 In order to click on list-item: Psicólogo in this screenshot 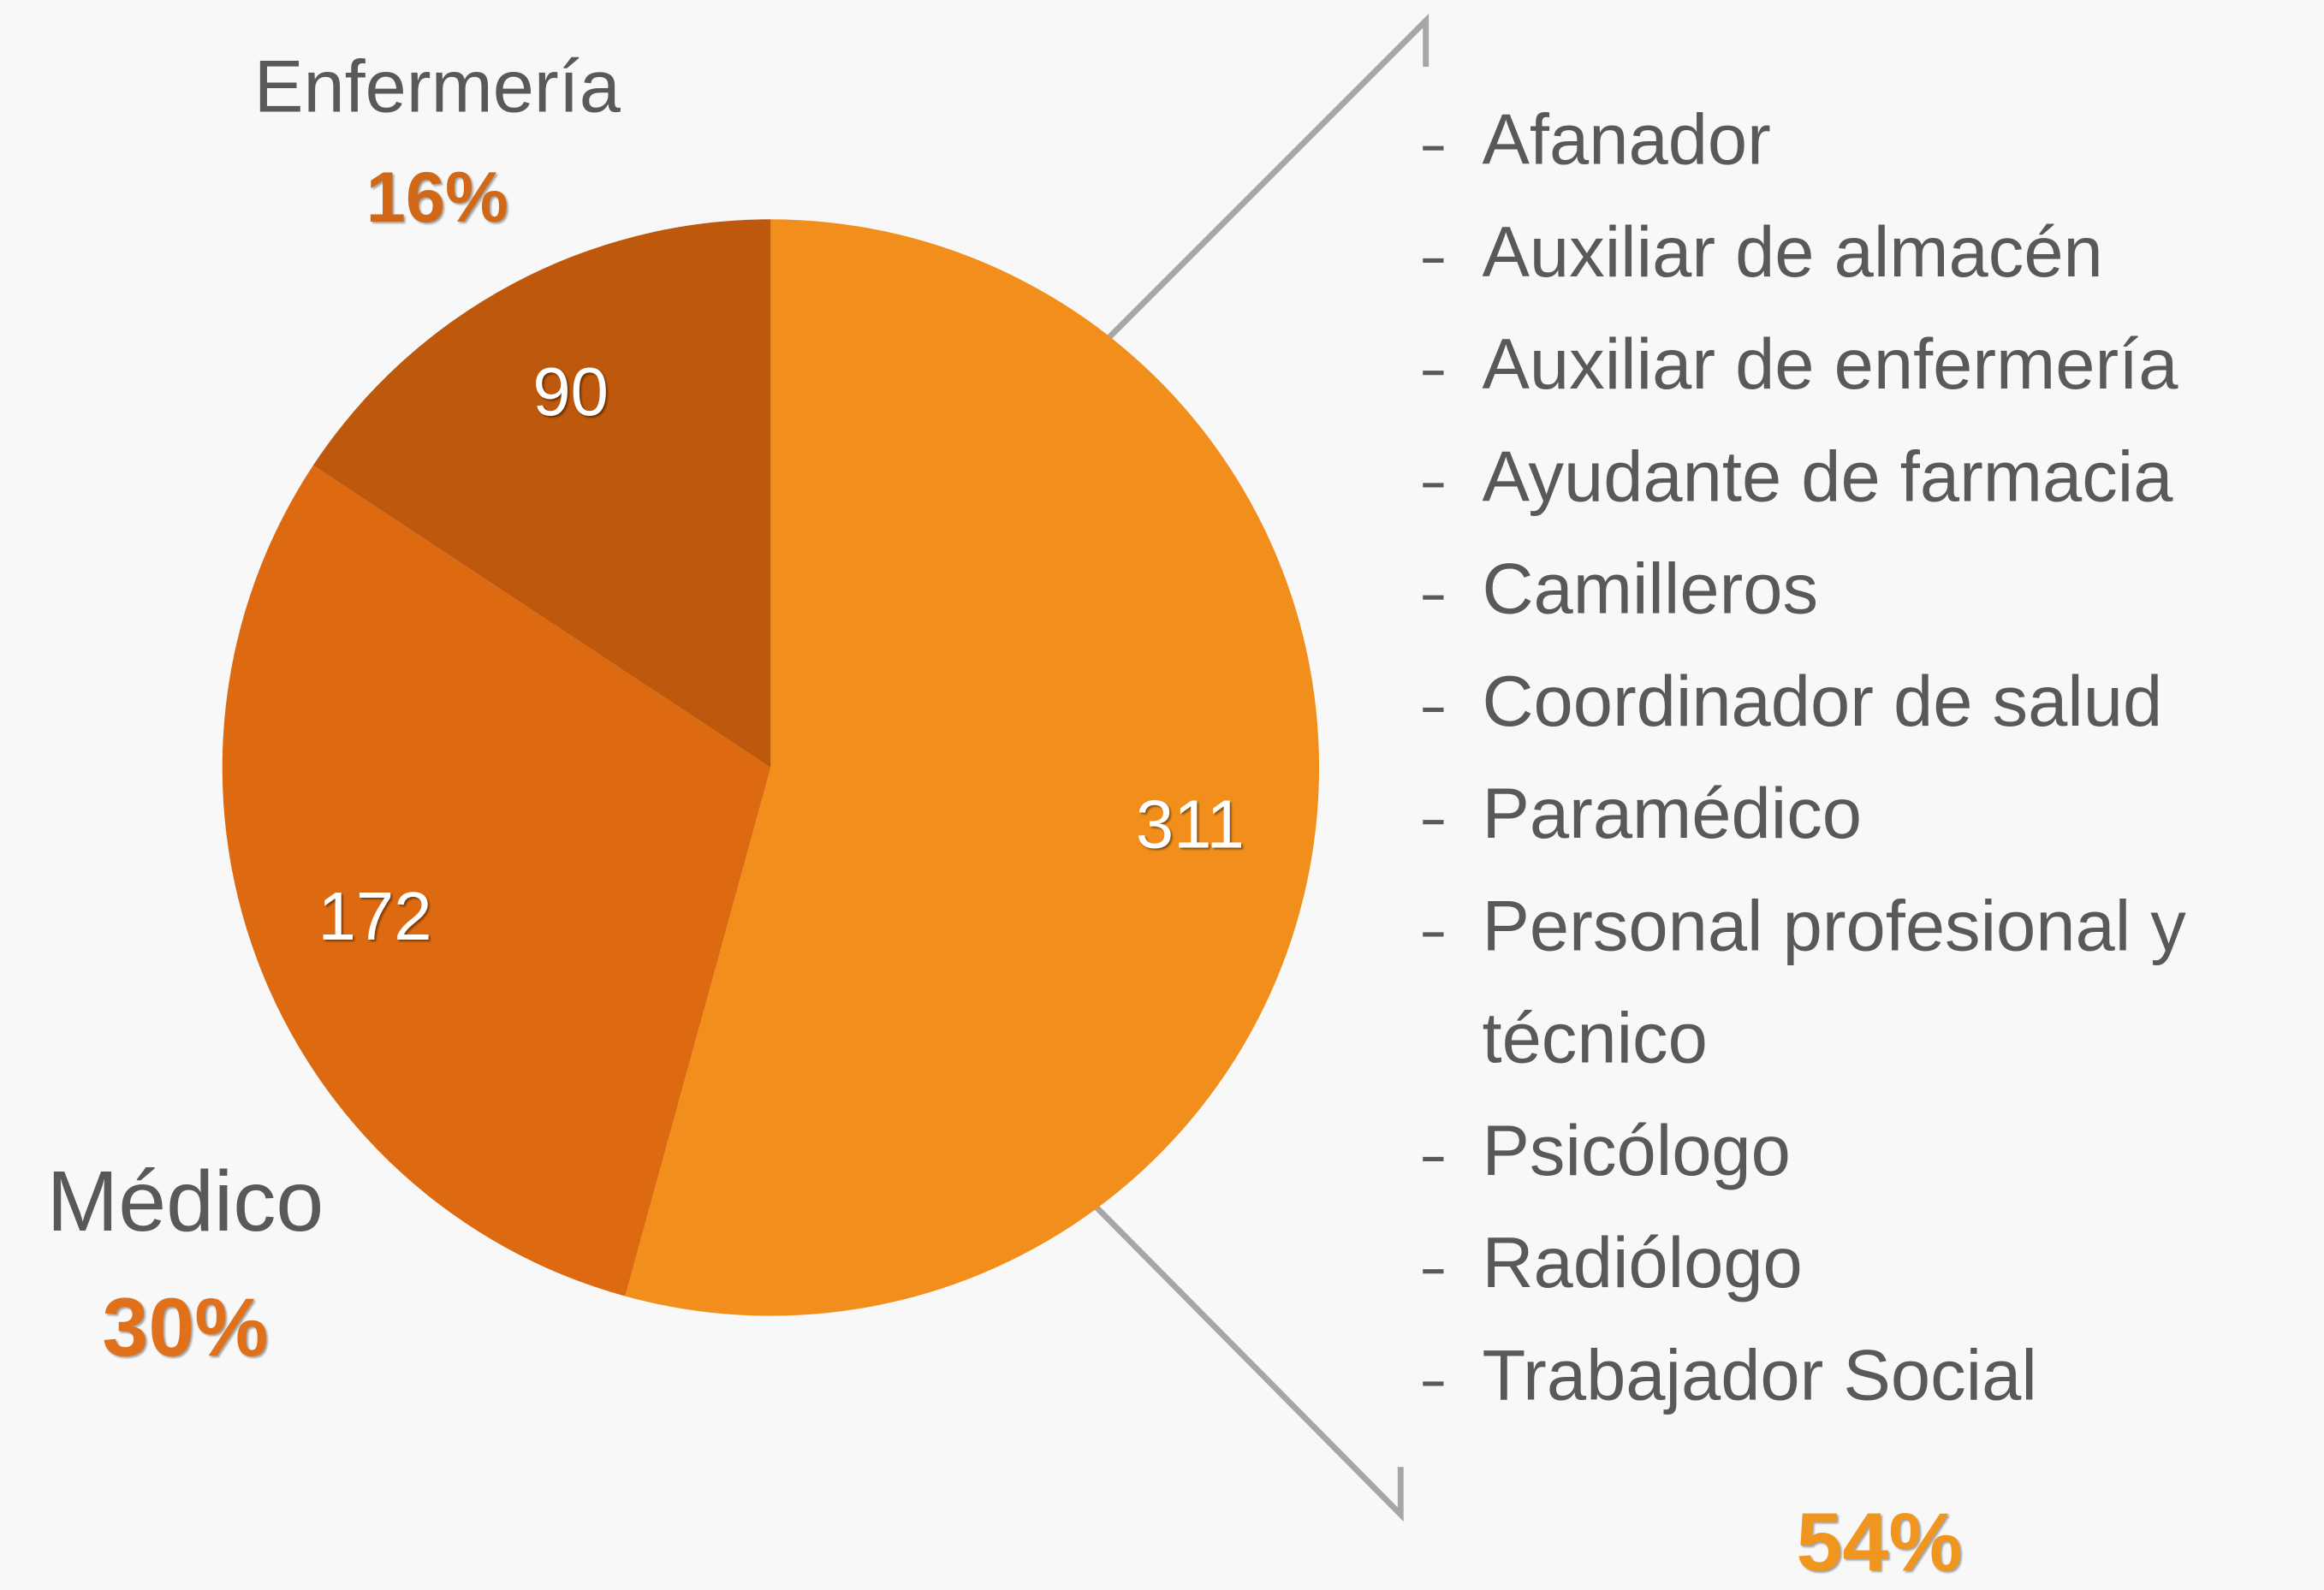, I will do `click(1637, 1150)`.